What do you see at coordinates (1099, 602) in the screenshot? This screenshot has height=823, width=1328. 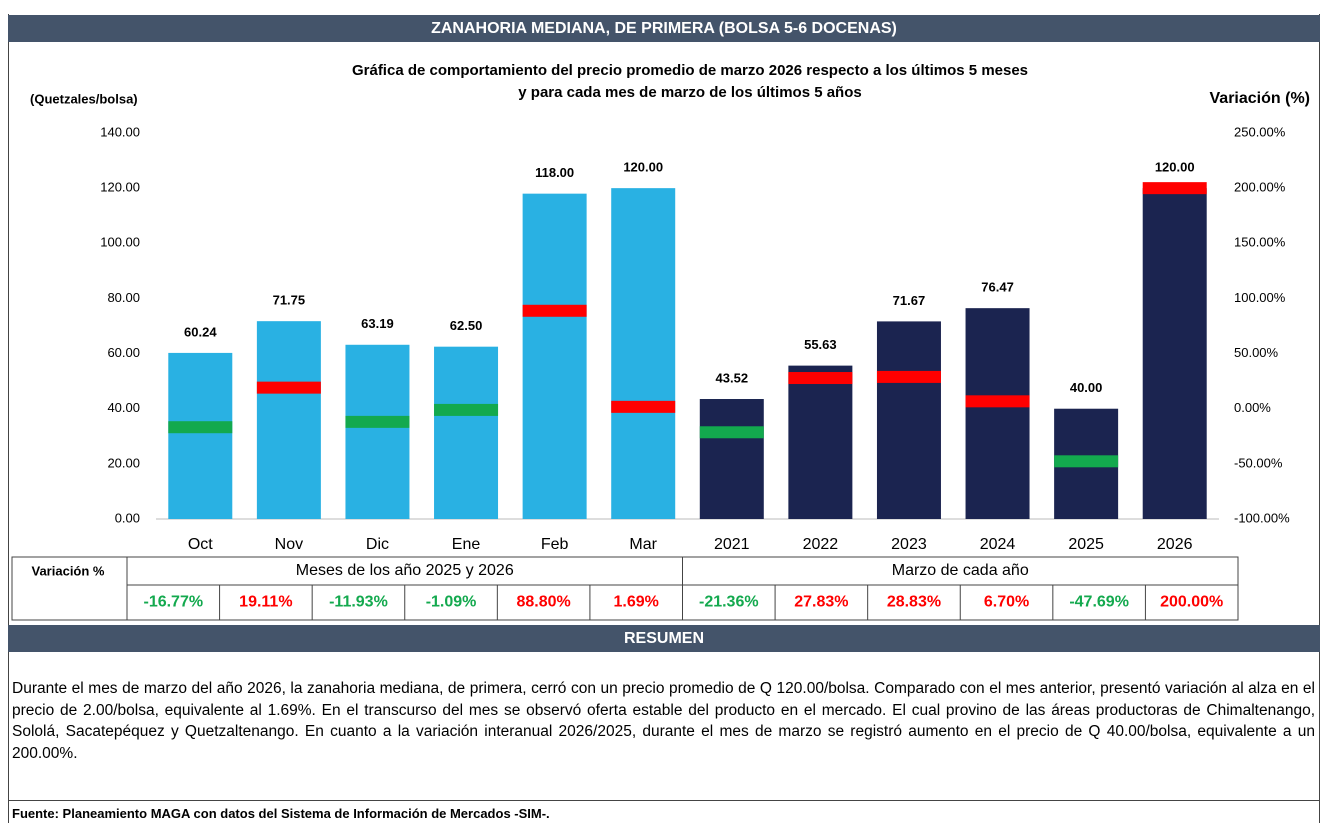 I see `variation-label: -47.69%` at bounding box center [1099, 602].